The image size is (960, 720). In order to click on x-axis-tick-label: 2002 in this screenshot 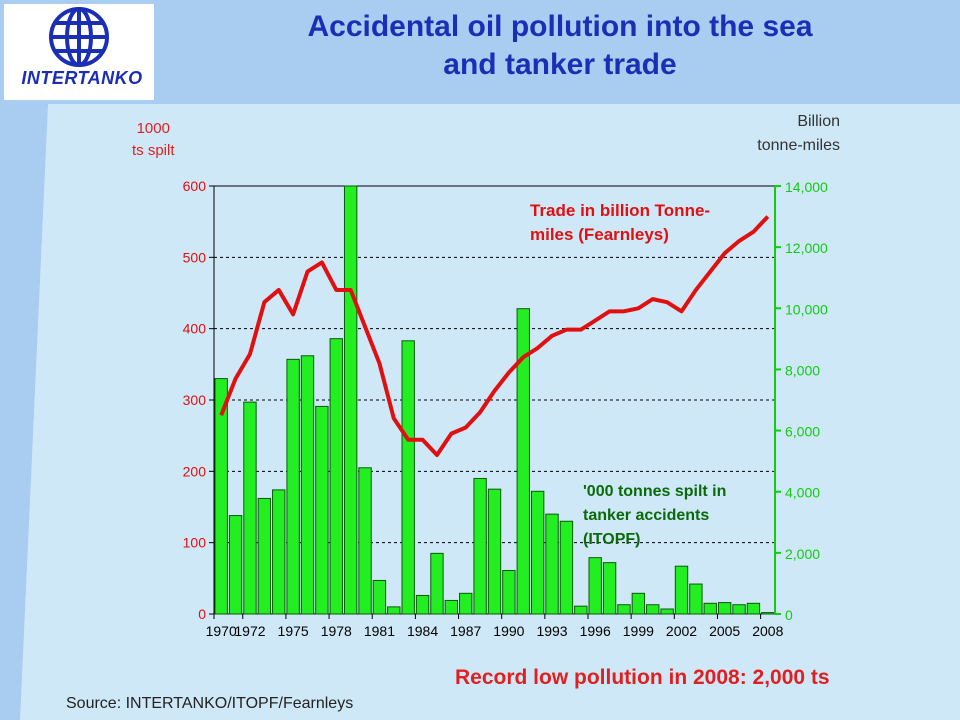, I will do `click(681, 631)`.